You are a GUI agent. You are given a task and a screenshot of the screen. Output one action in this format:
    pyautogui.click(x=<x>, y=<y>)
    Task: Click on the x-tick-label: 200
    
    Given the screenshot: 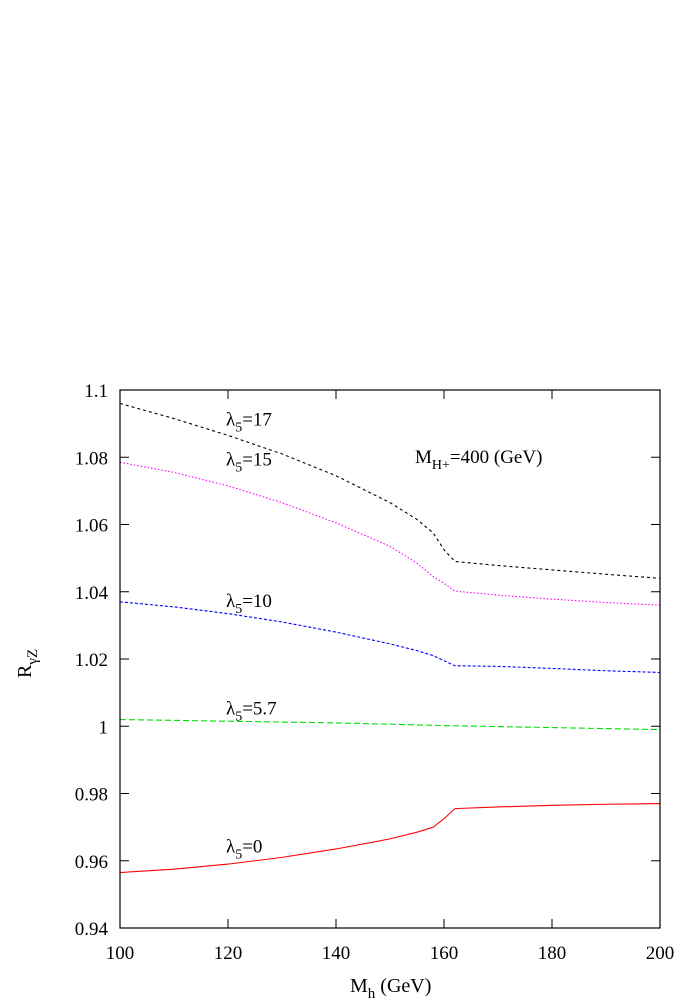 What is the action you would take?
    pyautogui.click(x=660, y=953)
    